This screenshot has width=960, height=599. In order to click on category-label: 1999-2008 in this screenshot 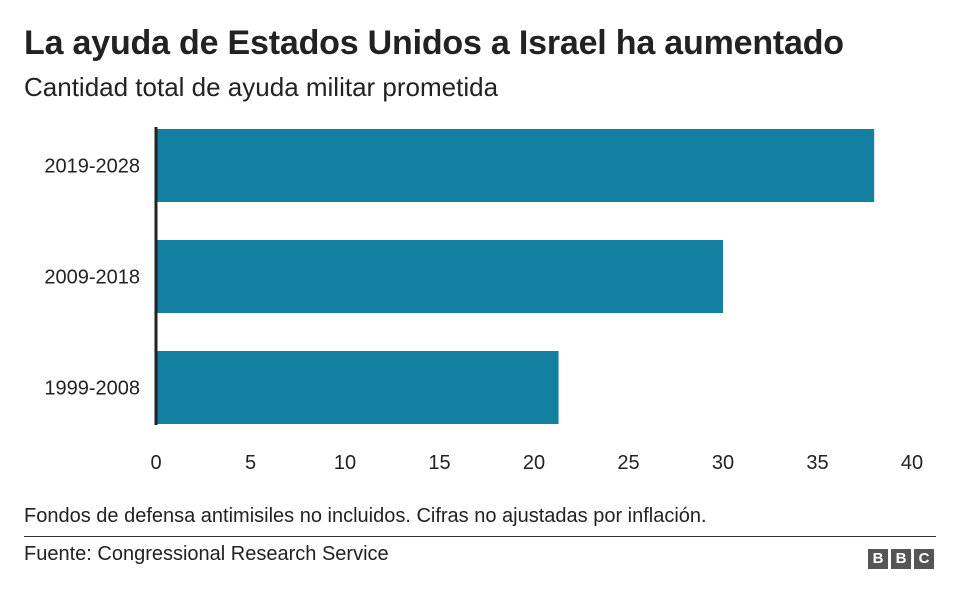, I will do `click(92, 389)`.